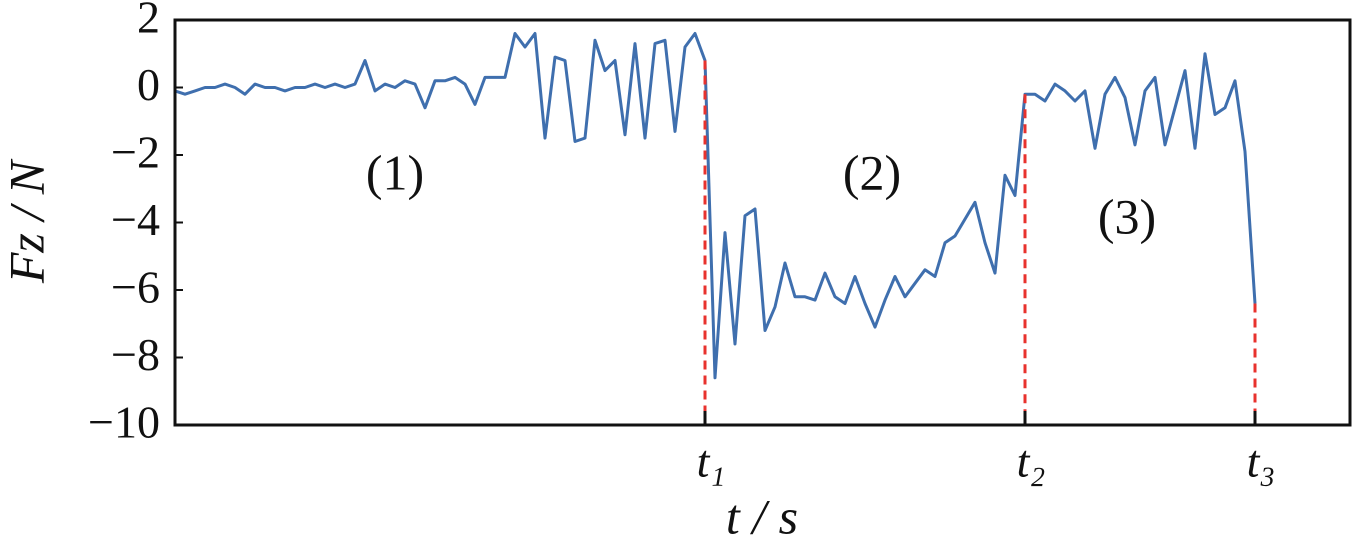  I want to click on y-tick-label: −10, so click(124, 422).